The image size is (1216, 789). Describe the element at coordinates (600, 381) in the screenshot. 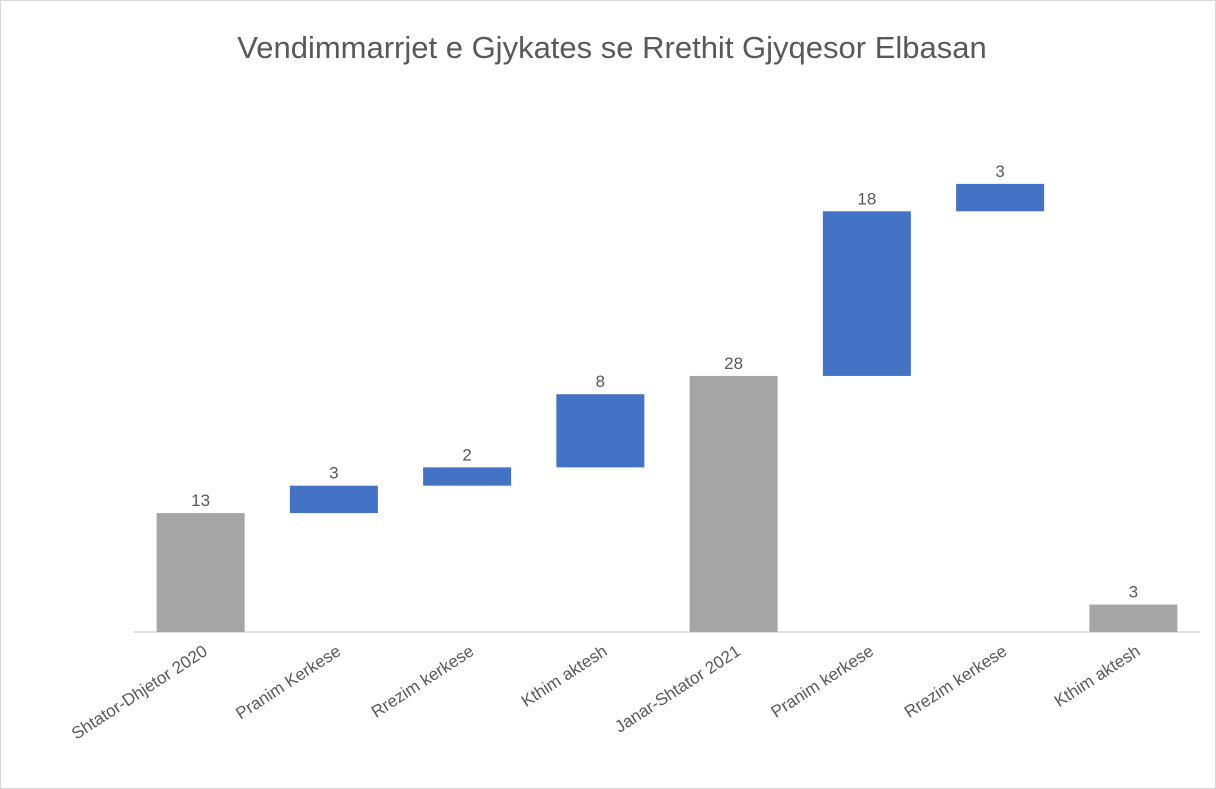

I see `data-label: 8` at that location.